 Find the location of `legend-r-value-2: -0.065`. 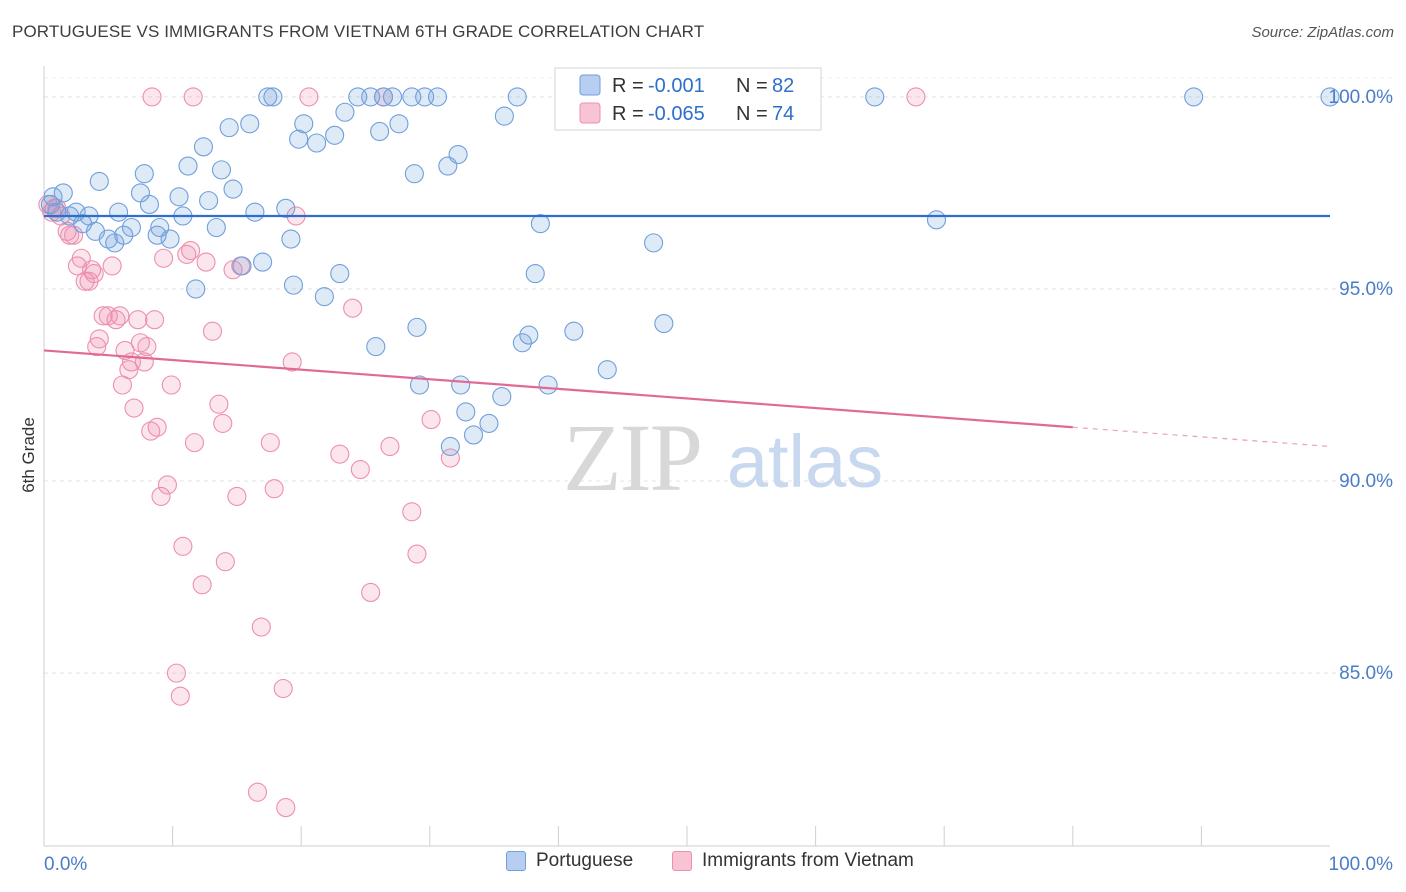

legend-r-value-2: -0.065 is located at coordinates (676, 114).